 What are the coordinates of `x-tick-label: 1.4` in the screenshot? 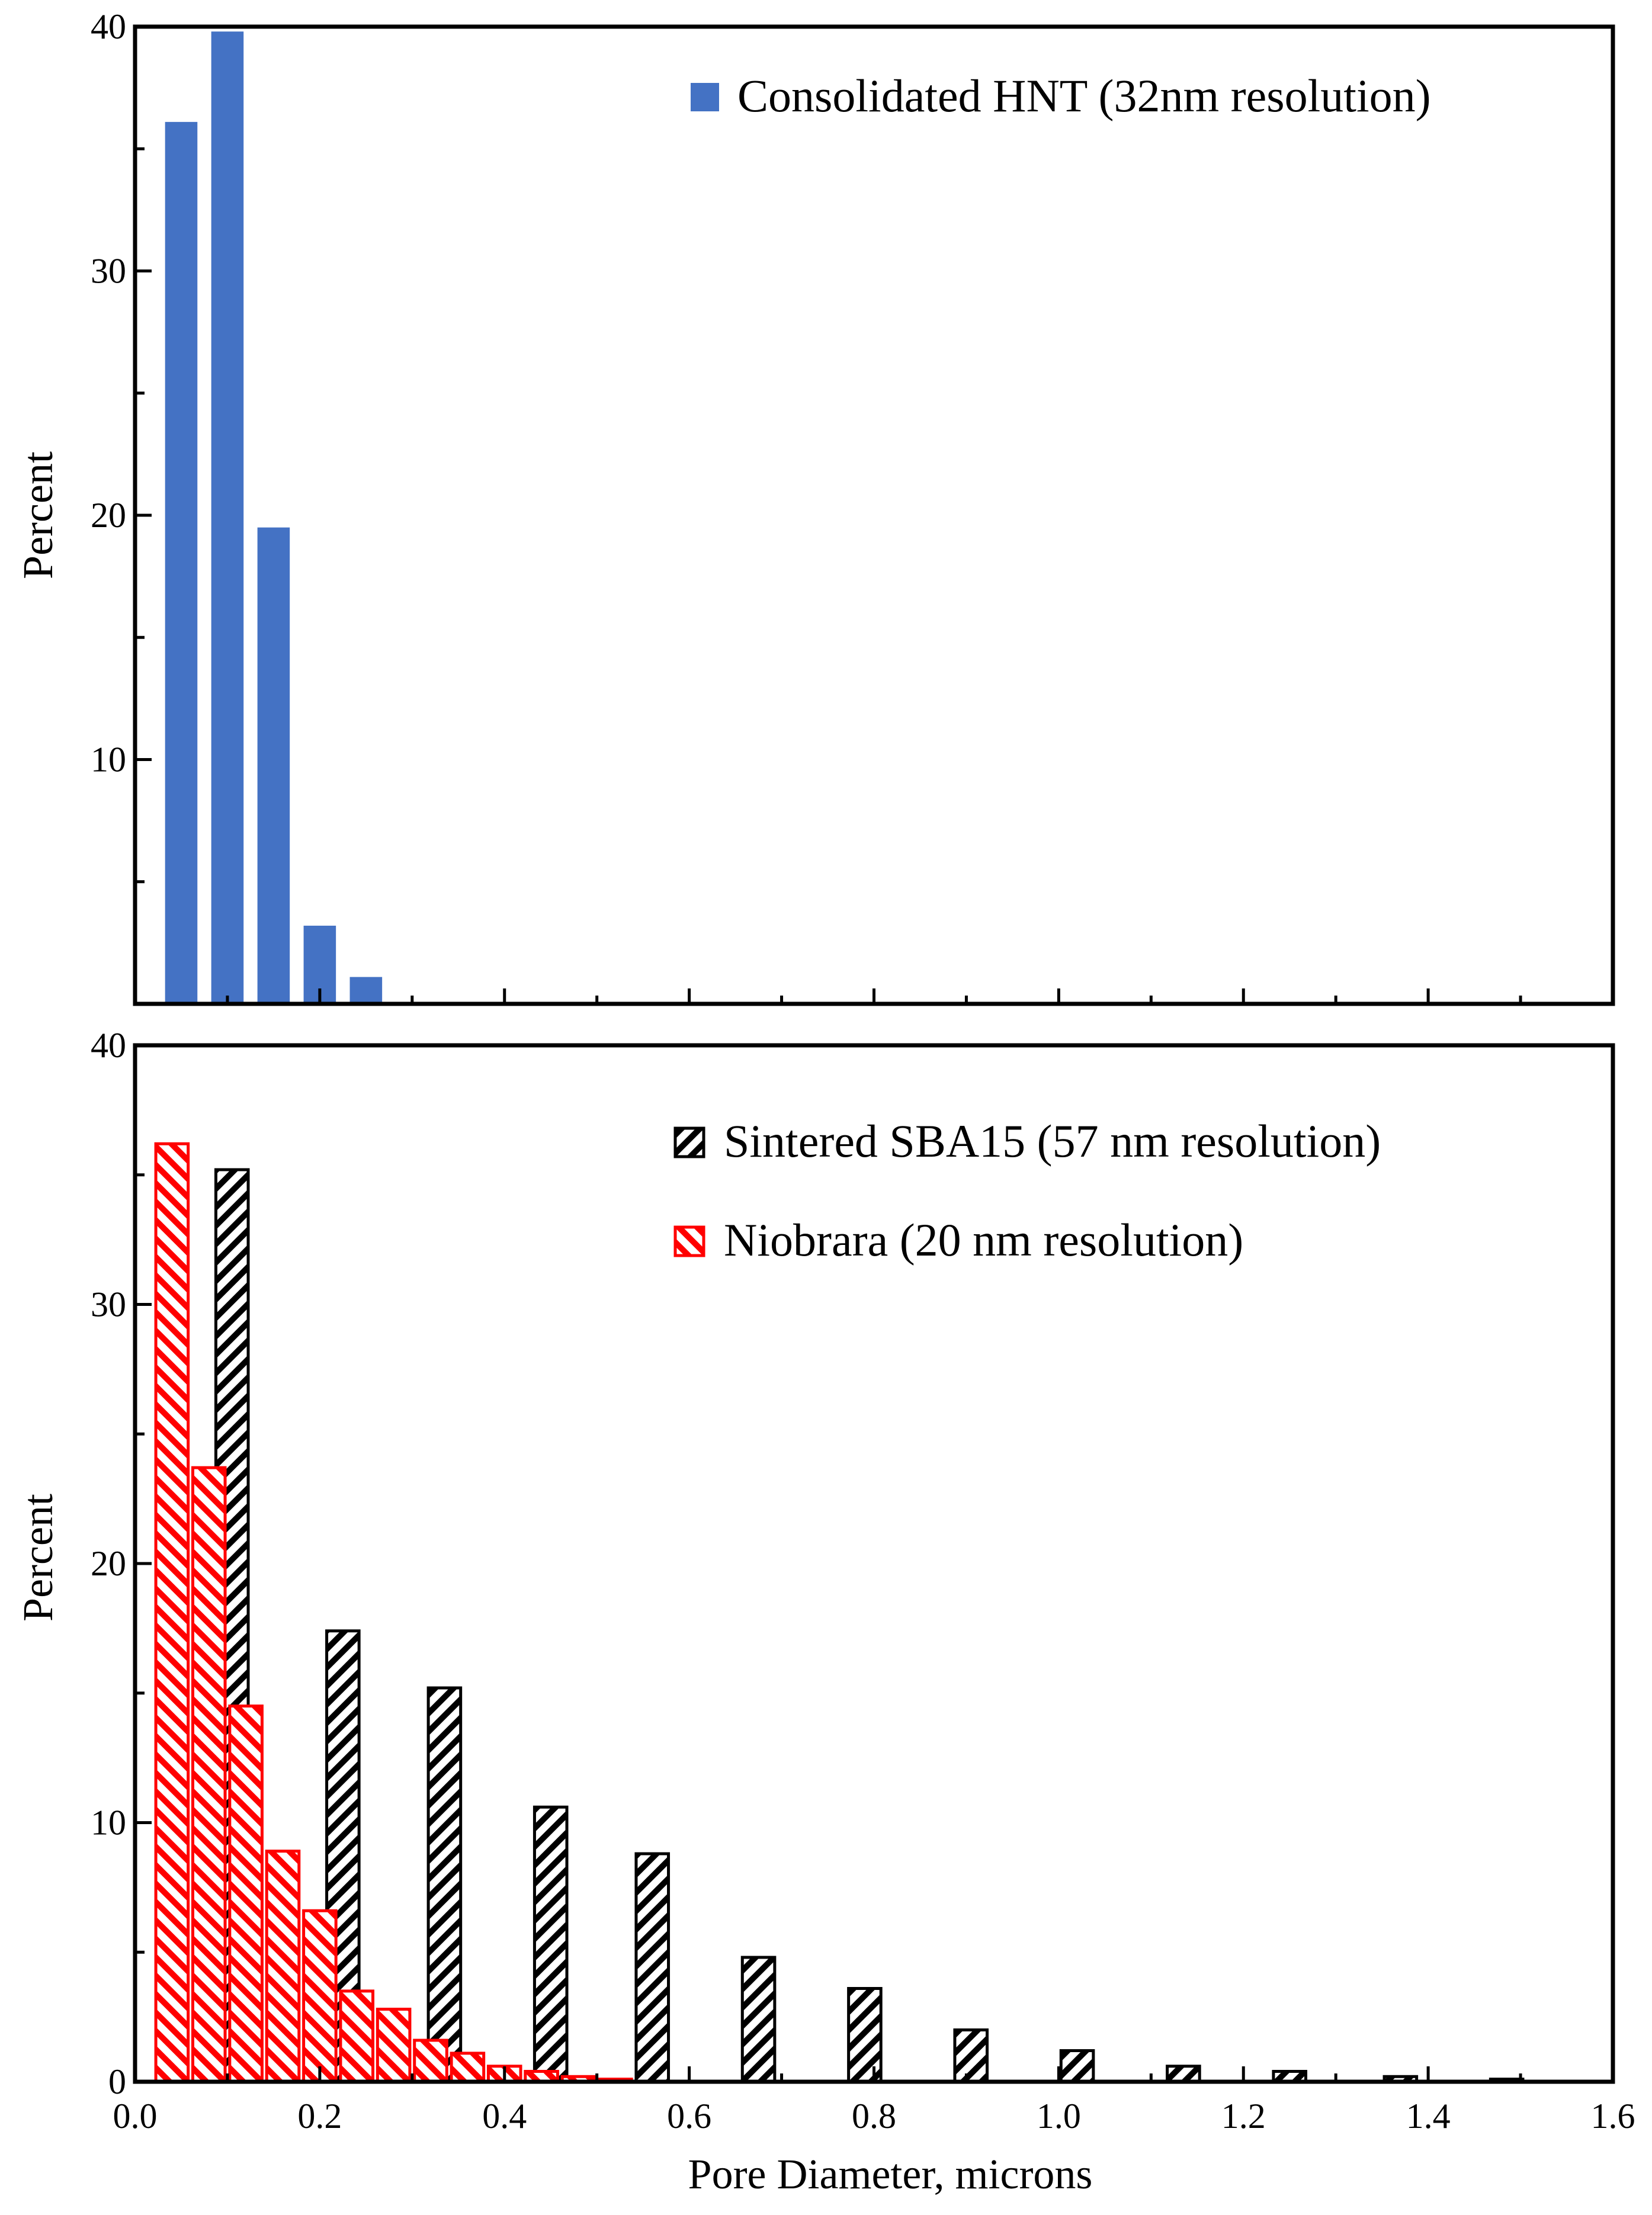 It's located at (1428, 2116).